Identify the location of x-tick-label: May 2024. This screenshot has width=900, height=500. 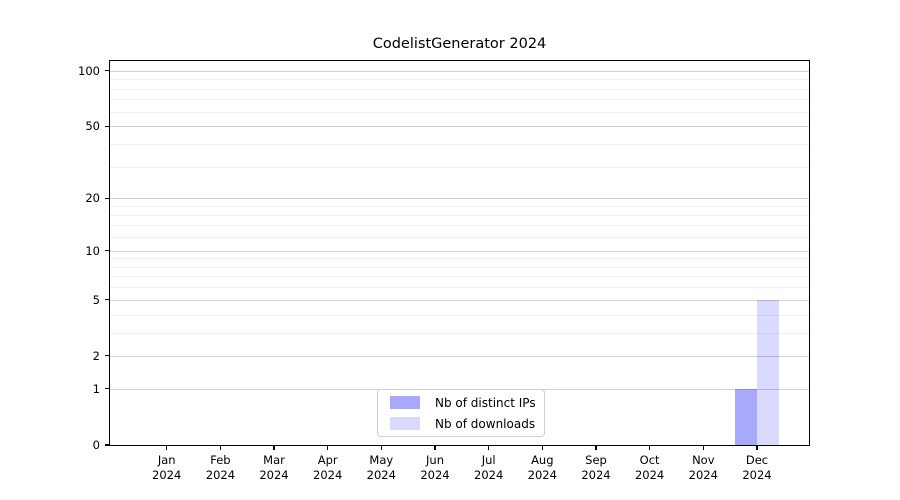
(381, 468).